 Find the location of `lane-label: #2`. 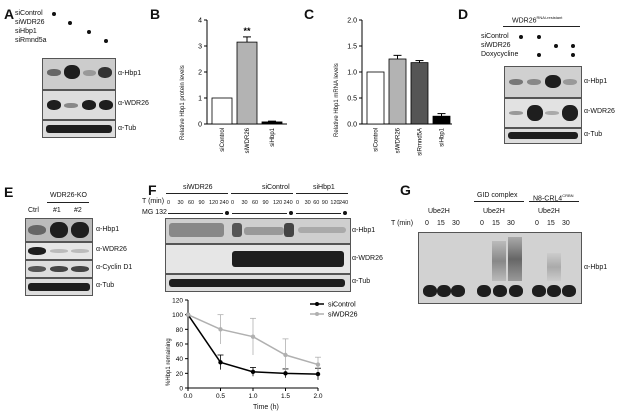

lane-label: #2 is located at coordinates (78, 210).